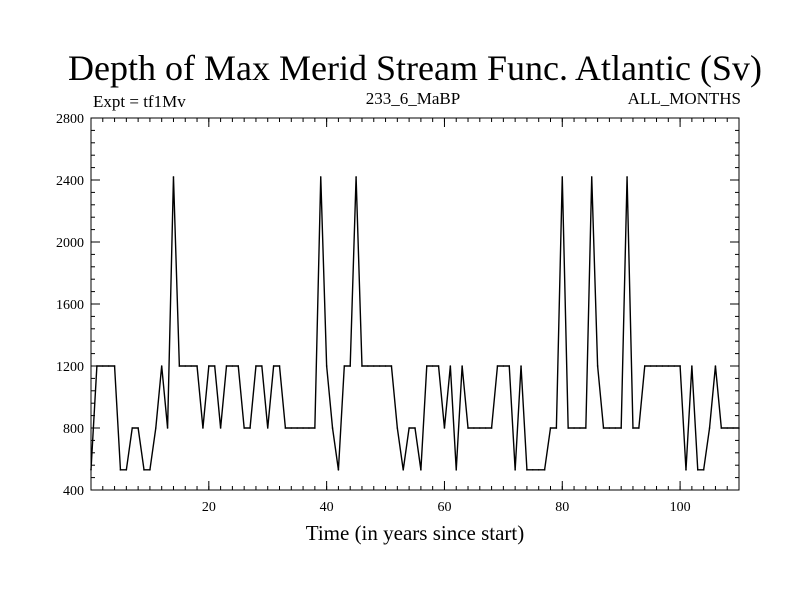 The image size is (800, 600). Describe the element at coordinates (562, 507) in the screenshot. I see `x-tick-label: 80` at that location.